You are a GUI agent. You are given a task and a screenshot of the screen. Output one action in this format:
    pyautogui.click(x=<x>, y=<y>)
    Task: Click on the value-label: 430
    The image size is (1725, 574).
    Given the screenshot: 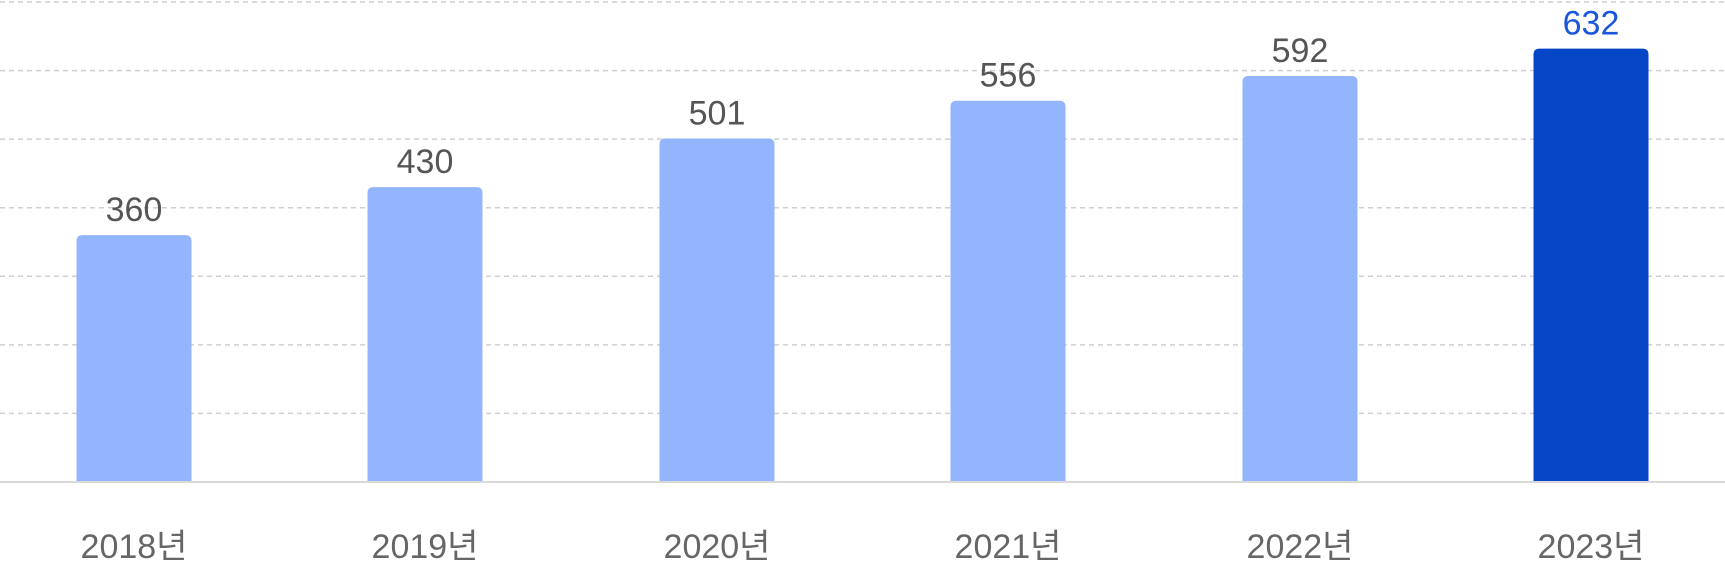 What is the action you would take?
    pyautogui.click(x=425, y=162)
    